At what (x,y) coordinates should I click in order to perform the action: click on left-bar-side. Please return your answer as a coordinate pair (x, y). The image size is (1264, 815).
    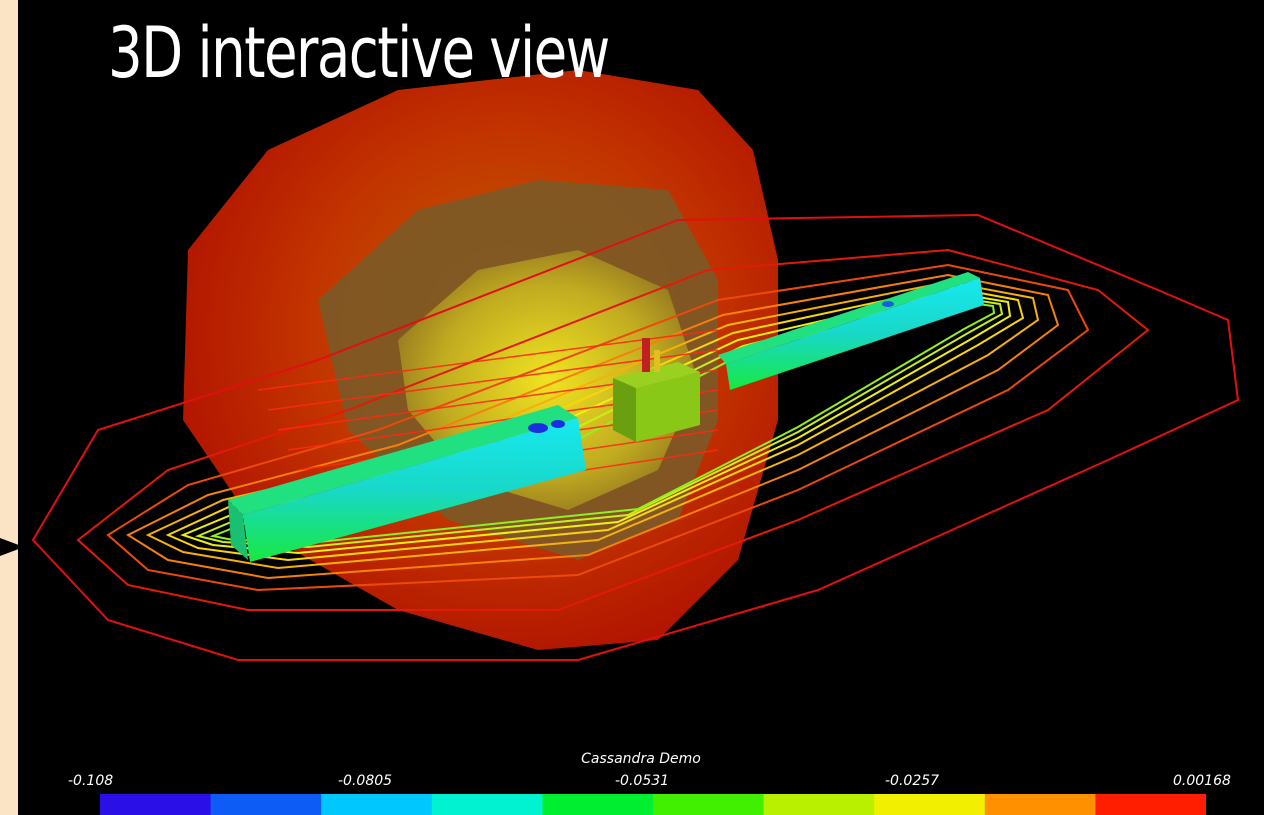
    Looking at the image, I should click on (414, 490).